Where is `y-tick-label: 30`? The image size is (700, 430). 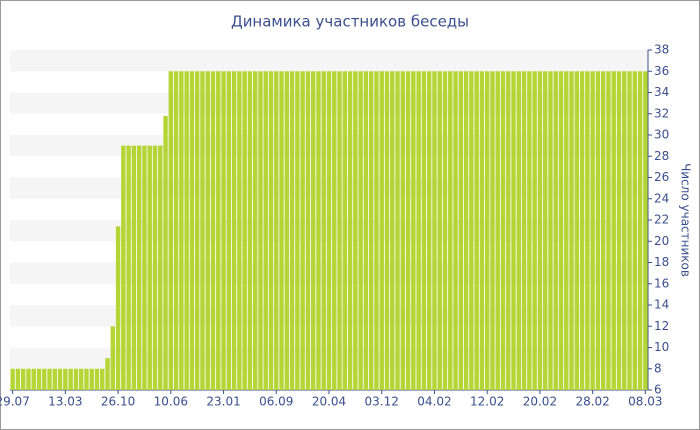
y-tick-label: 30 is located at coordinates (661, 135).